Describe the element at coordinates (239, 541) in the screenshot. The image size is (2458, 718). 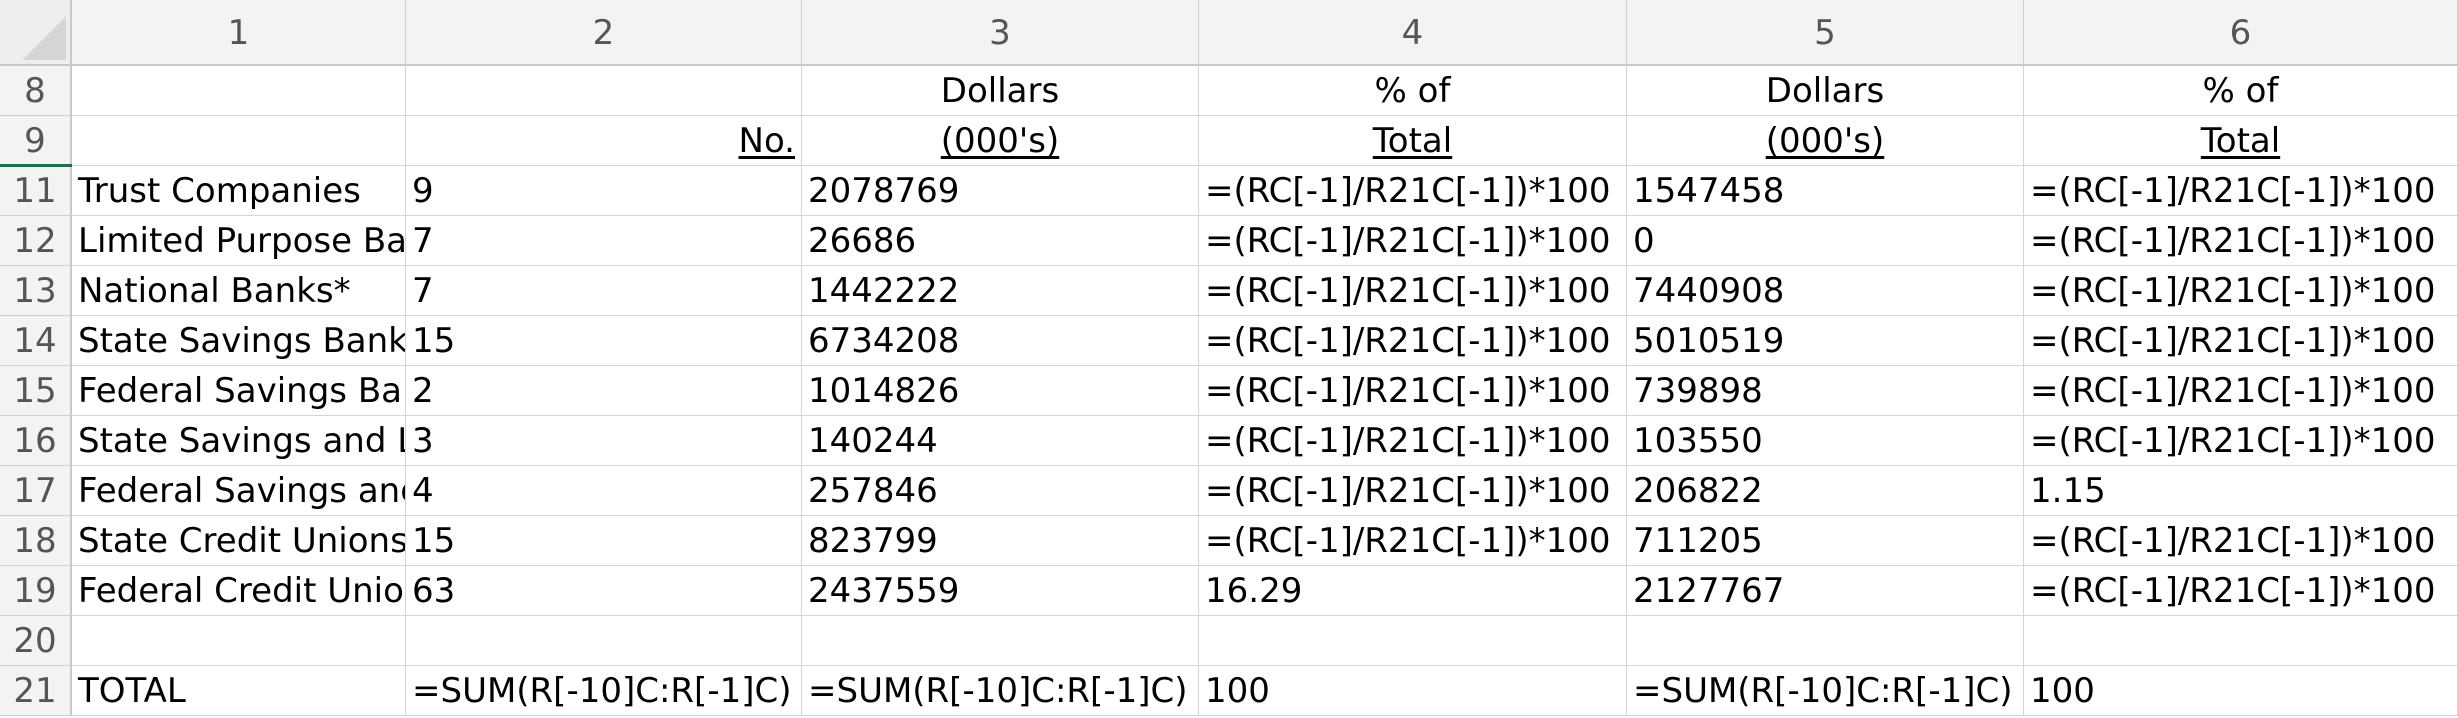
I see `cell-r18-c1: State Credit Unions` at that location.